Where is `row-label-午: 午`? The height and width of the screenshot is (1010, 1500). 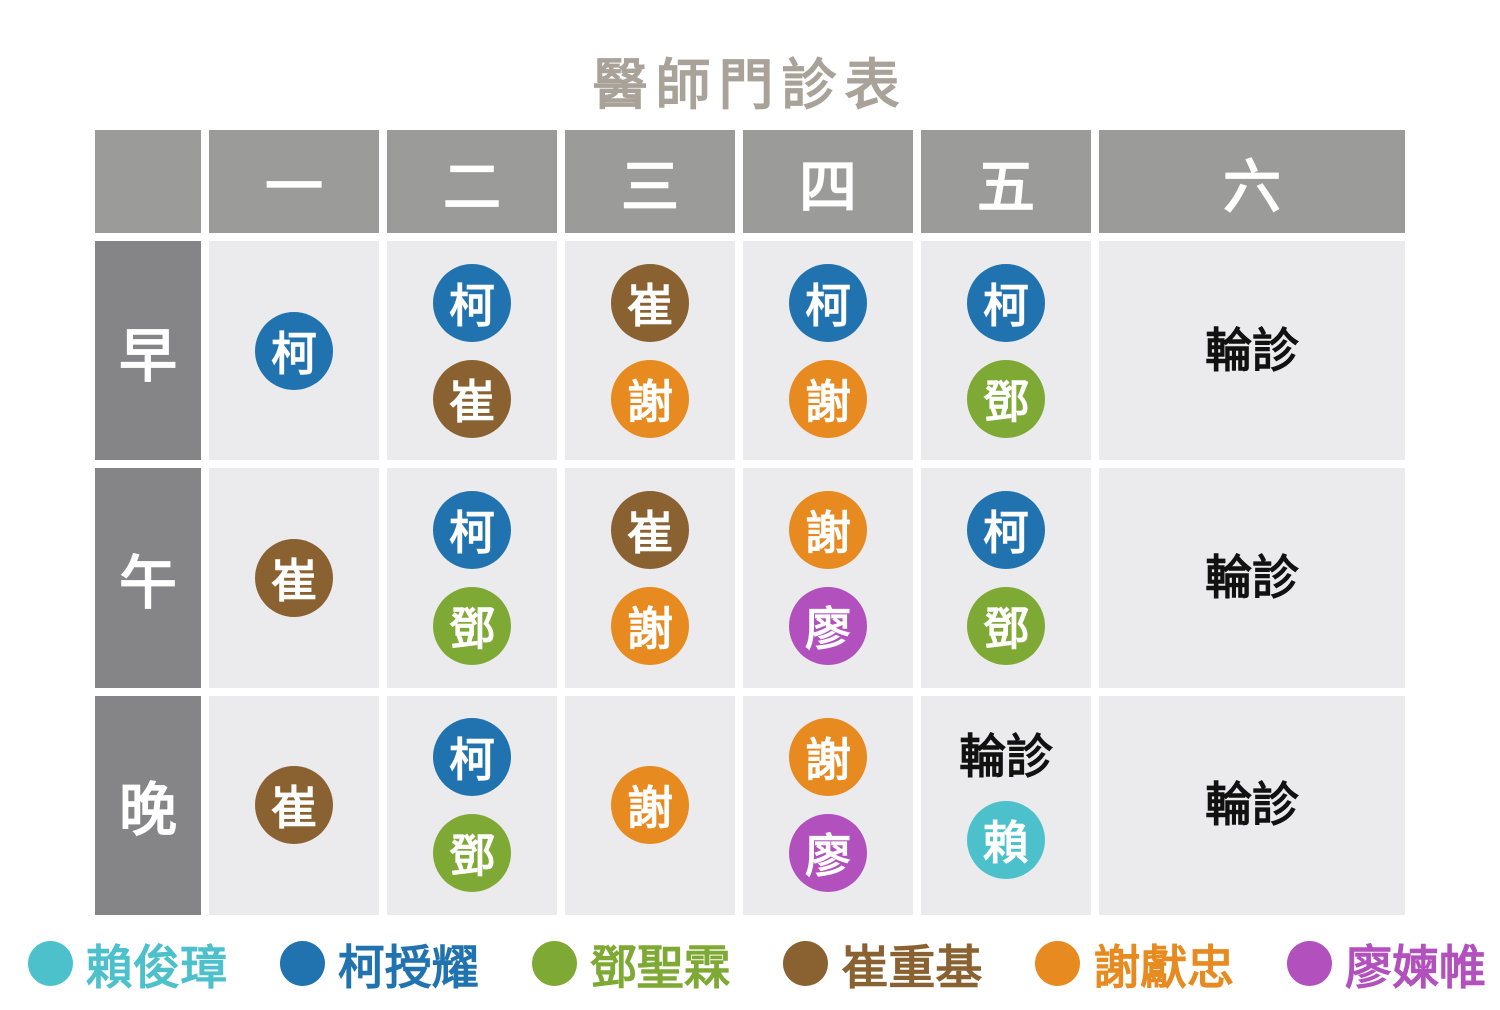 row-label-午: 午 is located at coordinates (148, 578).